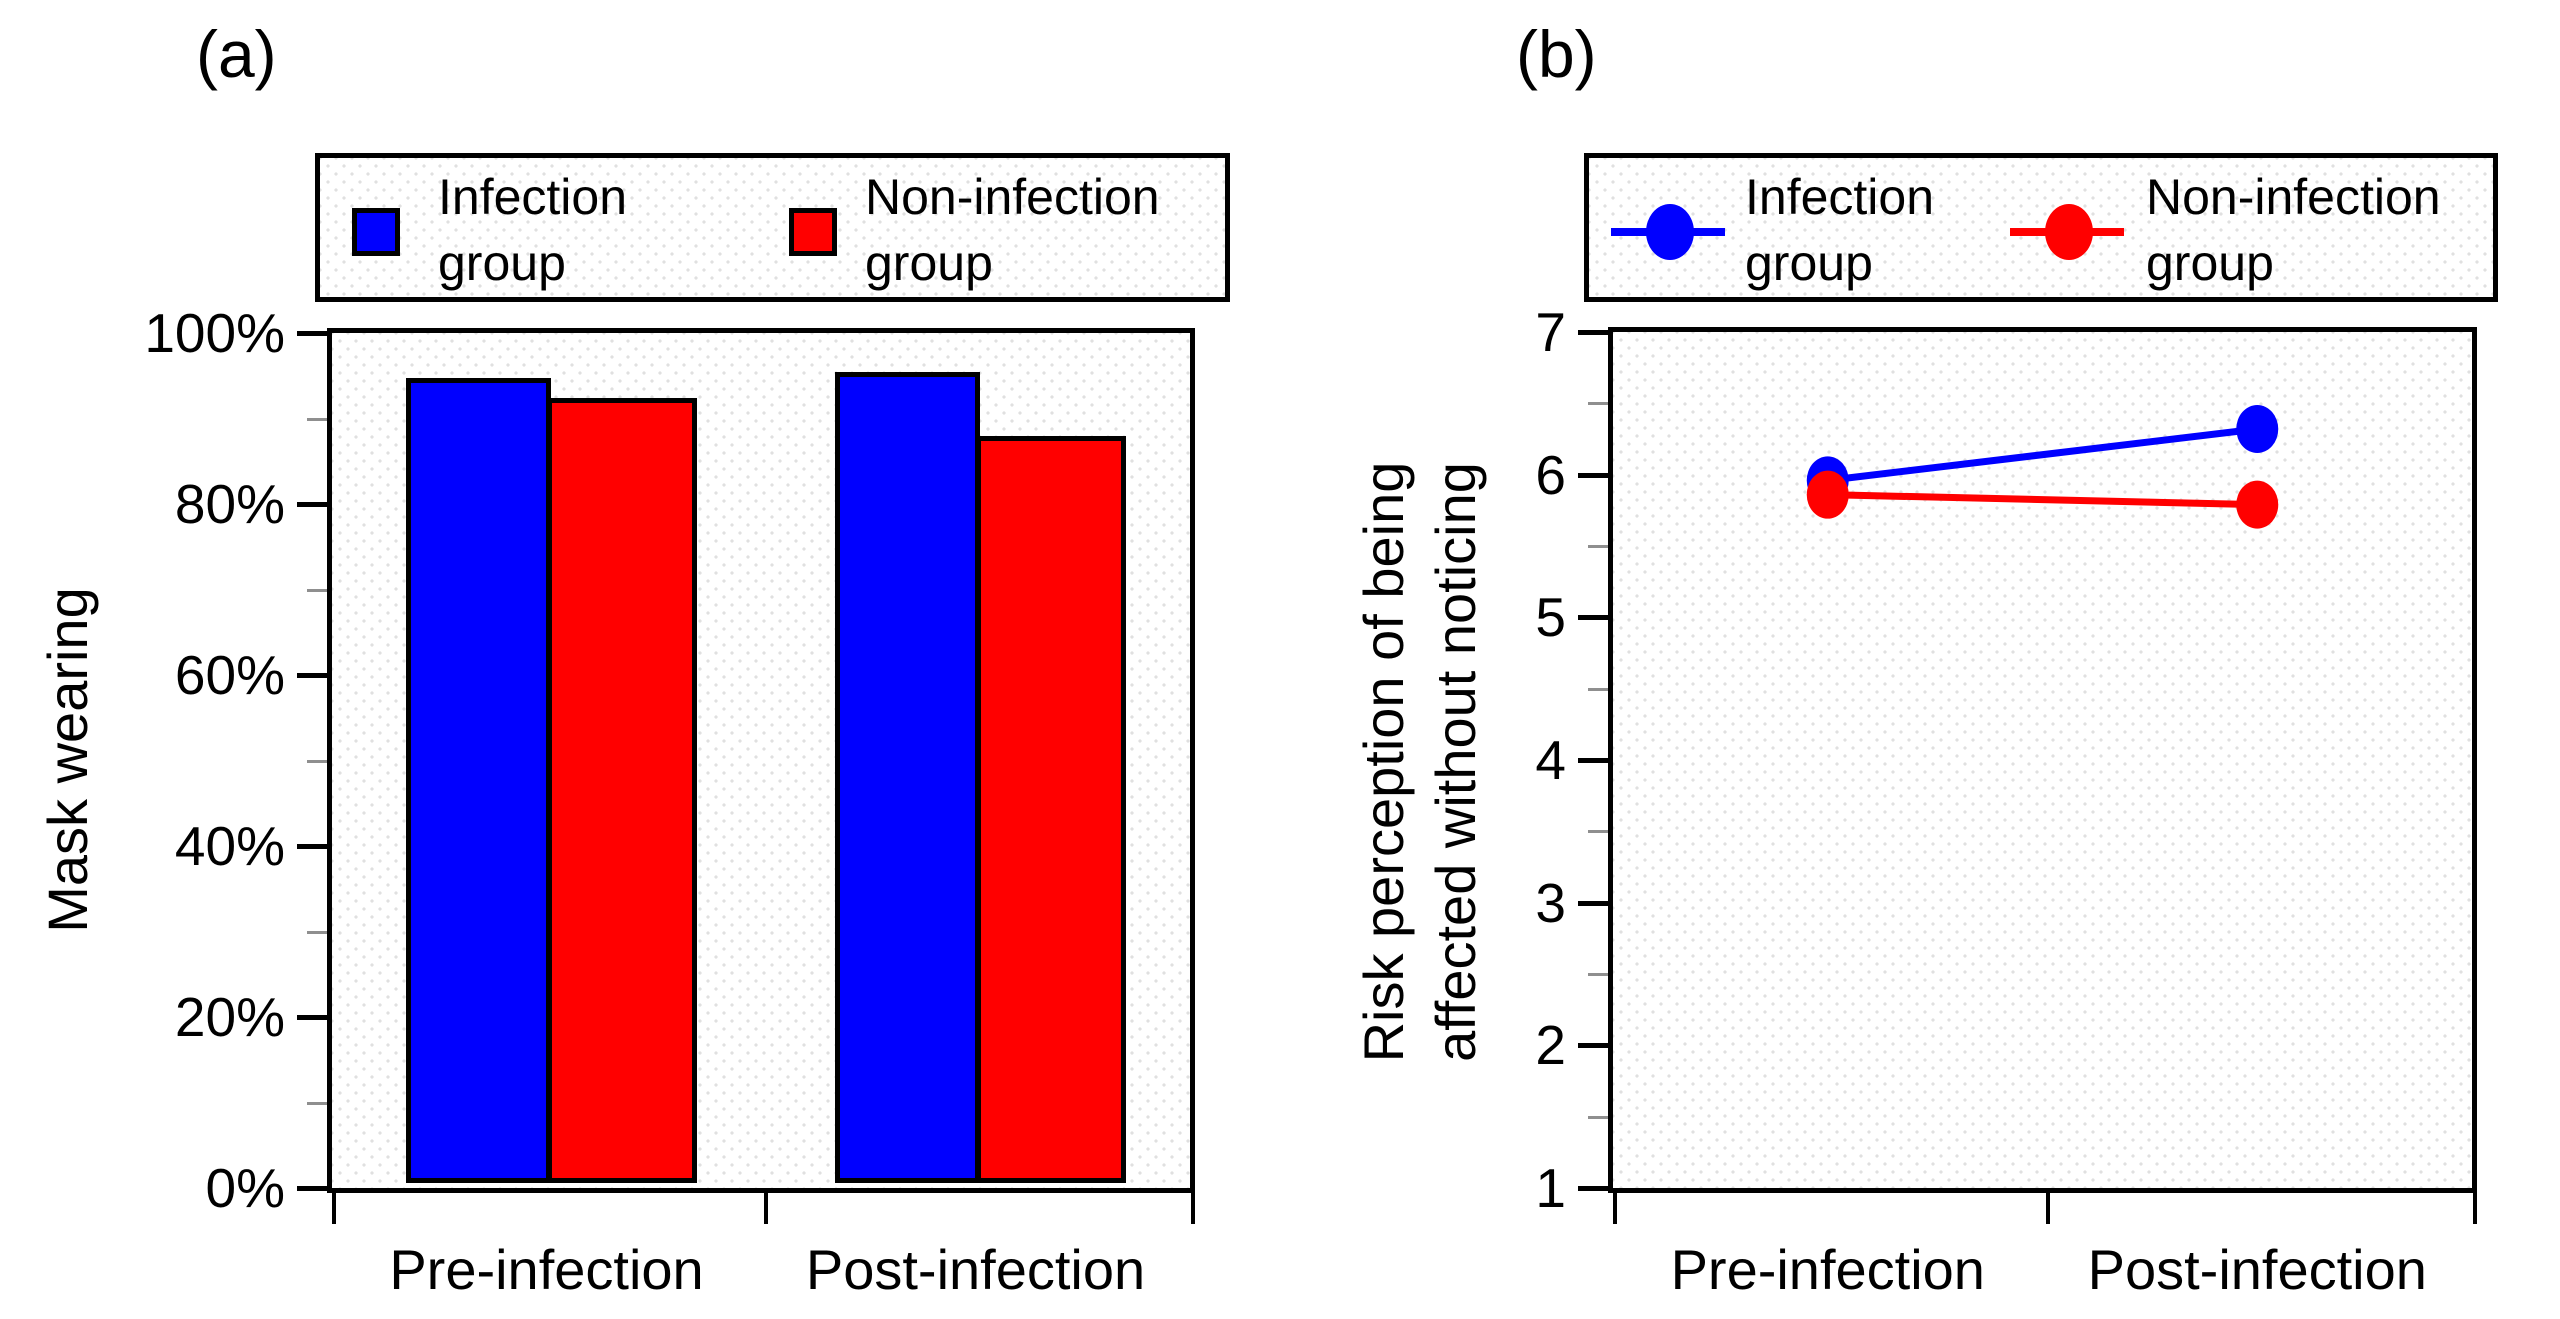 The height and width of the screenshot is (1319, 2560). Describe the element at coordinates (2069, 232) in the screenshot. I see `non-infection-marker-icon` at that location.